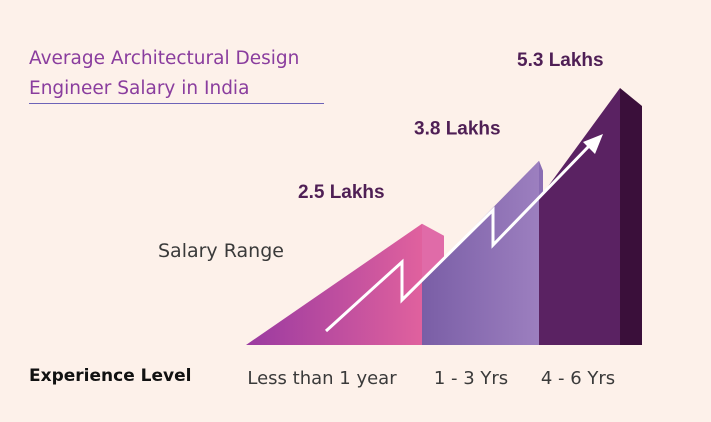 The image size is (711, 422). Describe the element at coordinates (471, 378) in the screenshot. I see `x-tick-label: 1 - 3 Yrs` at that location.